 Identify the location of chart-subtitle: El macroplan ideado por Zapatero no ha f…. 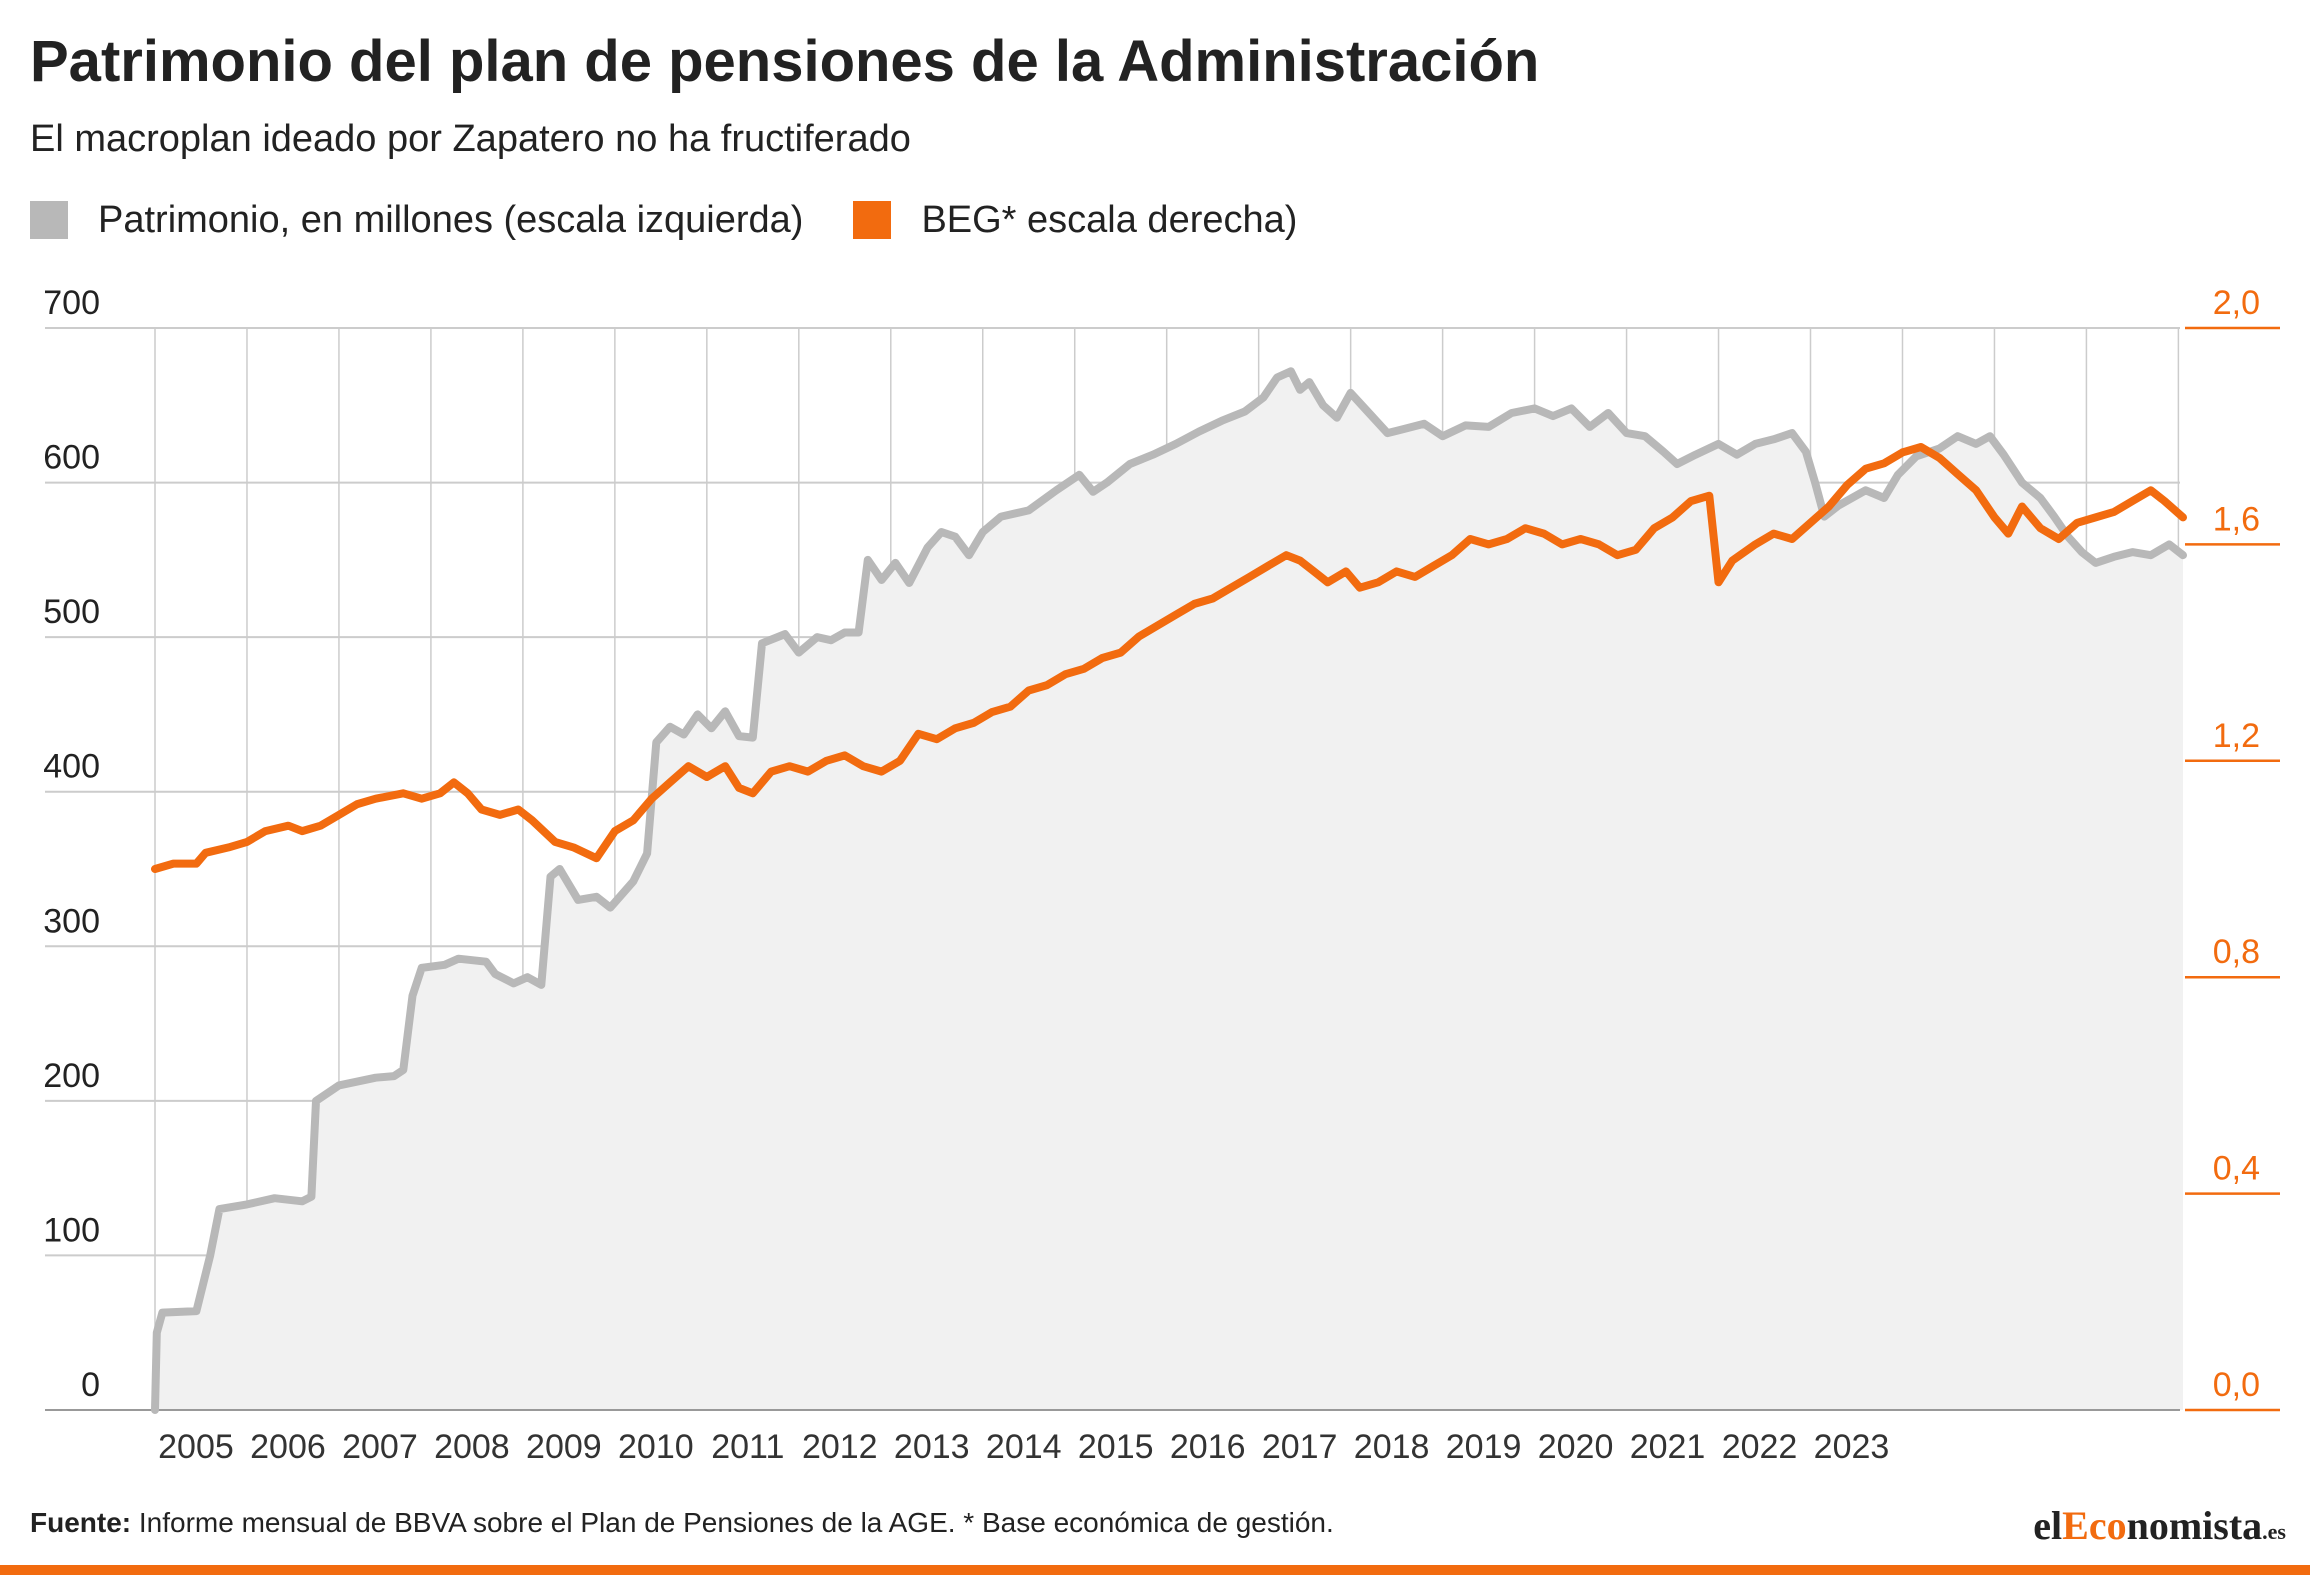
(470, 139).